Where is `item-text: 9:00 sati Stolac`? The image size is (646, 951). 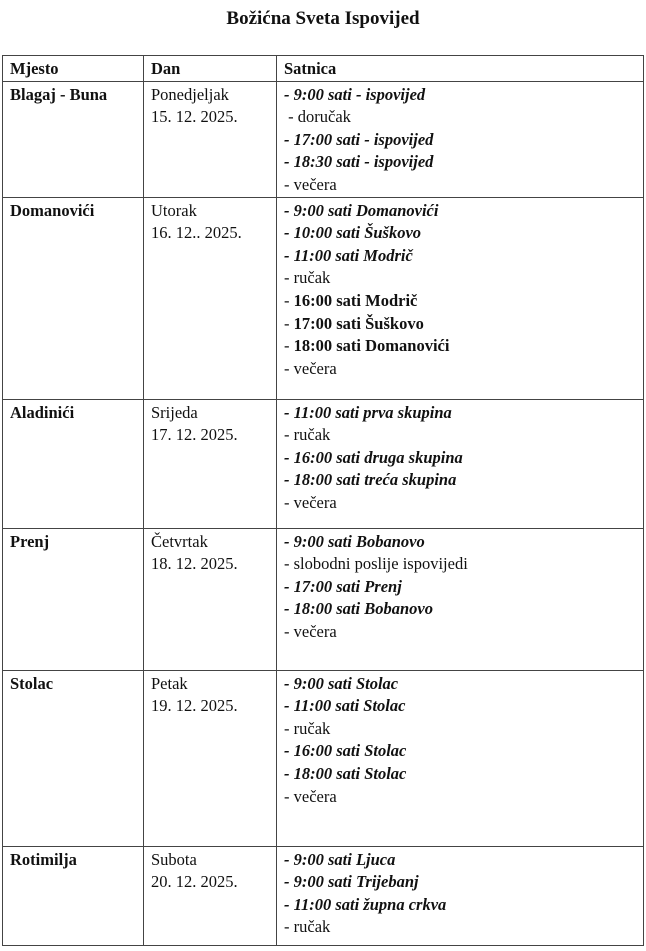
item-text: 9:00 sati Stolac is located at coordinates (346, 683).